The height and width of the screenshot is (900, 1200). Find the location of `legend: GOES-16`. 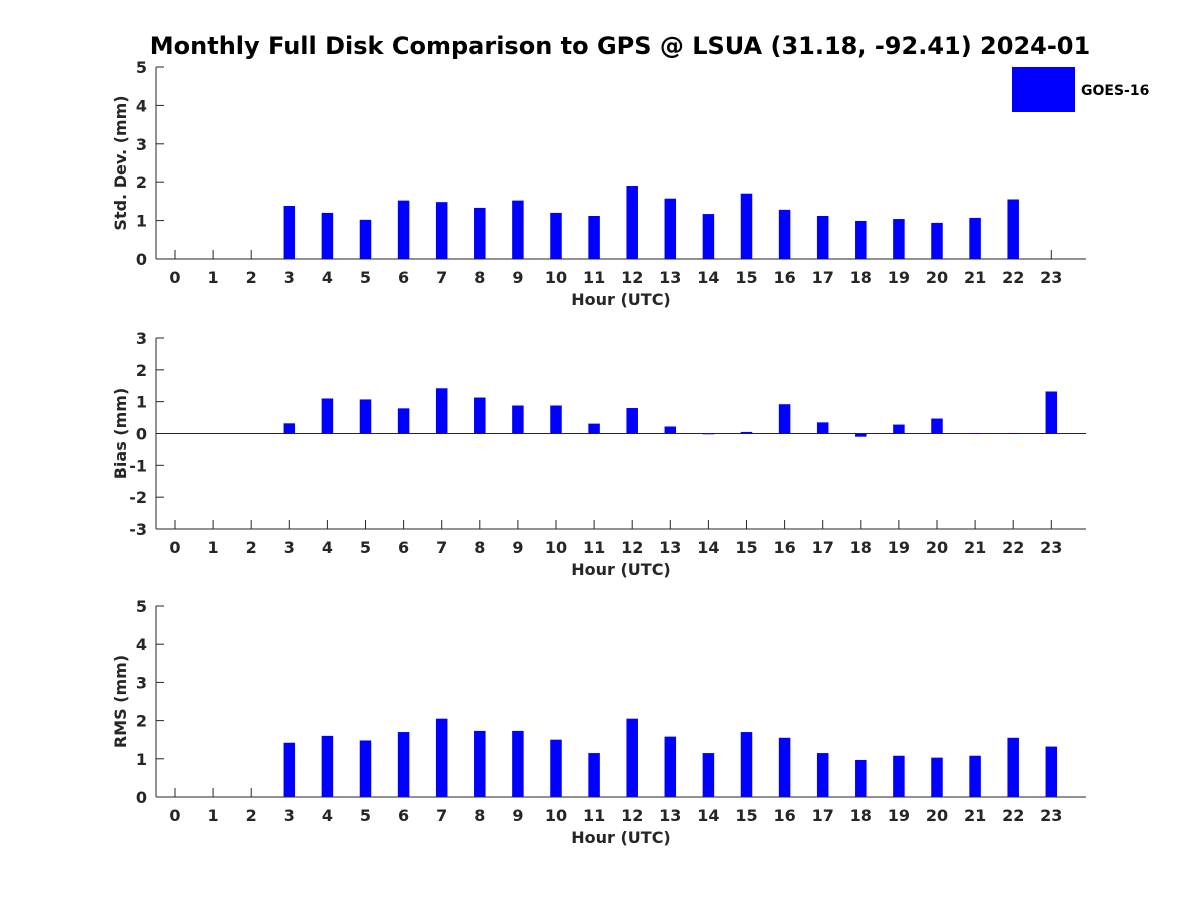

legend: GOES-16 is located at coordinates (1080, 89).